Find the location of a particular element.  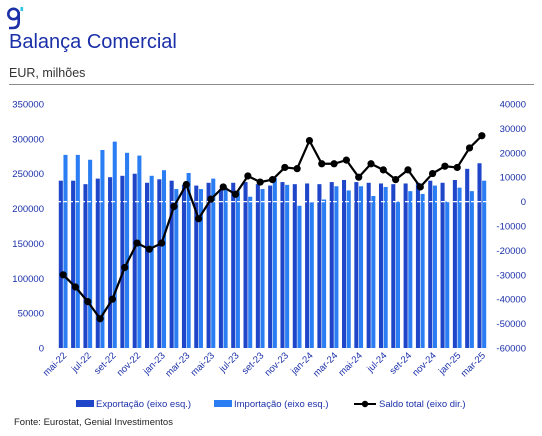

x-axis-tick-label: mai-23 is located at coordinates (203, 364).